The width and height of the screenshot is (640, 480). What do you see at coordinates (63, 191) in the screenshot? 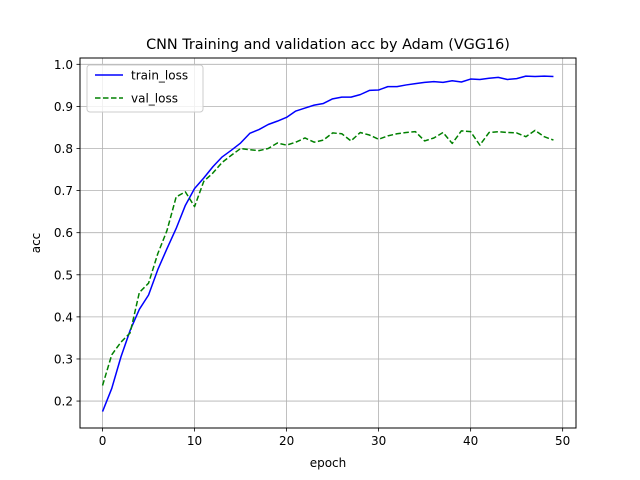
I see `y-tick-label: 0.7` at bounding box center [63, 191].